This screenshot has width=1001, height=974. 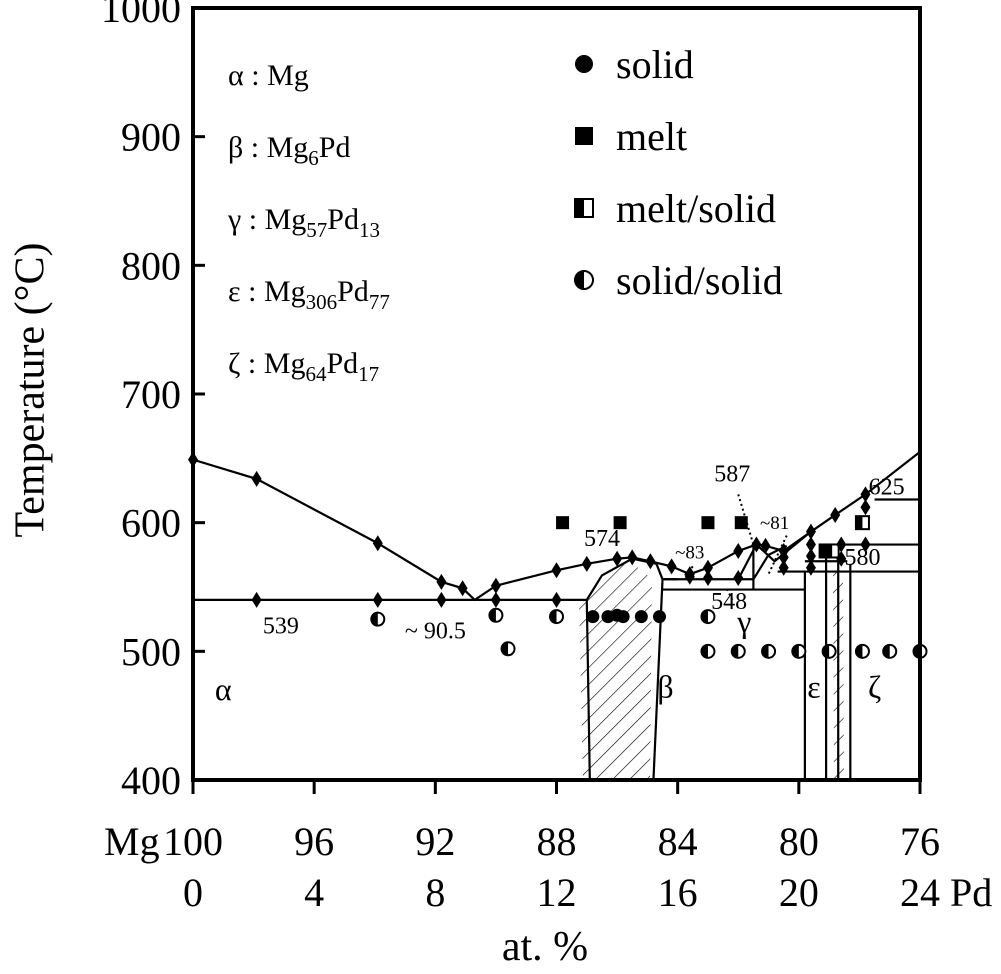 What do you see at coordinates (193, 892) in the screenshot?
I see `x-tick-label-pd: 0` at bounding box center [193, 892].